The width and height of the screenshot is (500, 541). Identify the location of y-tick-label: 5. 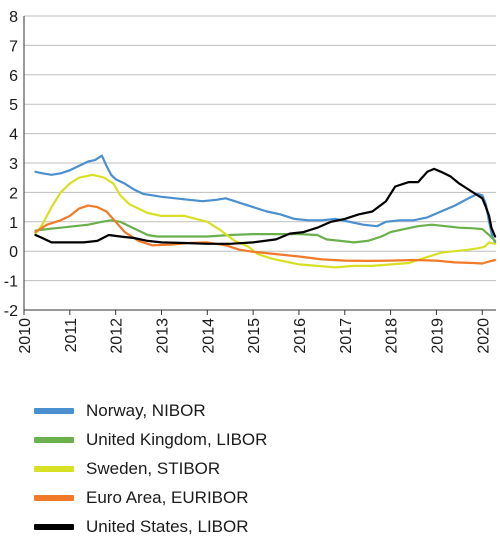
(13, 105).